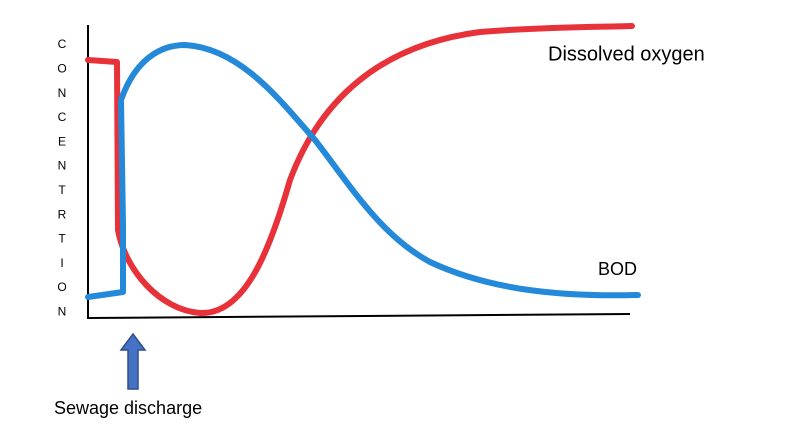 The height and width of the screenshot is (429, 807). Describe the element at coordinates (128, 408) in the screenshot. I see `arrow-label: Sewage discharge` at that location.